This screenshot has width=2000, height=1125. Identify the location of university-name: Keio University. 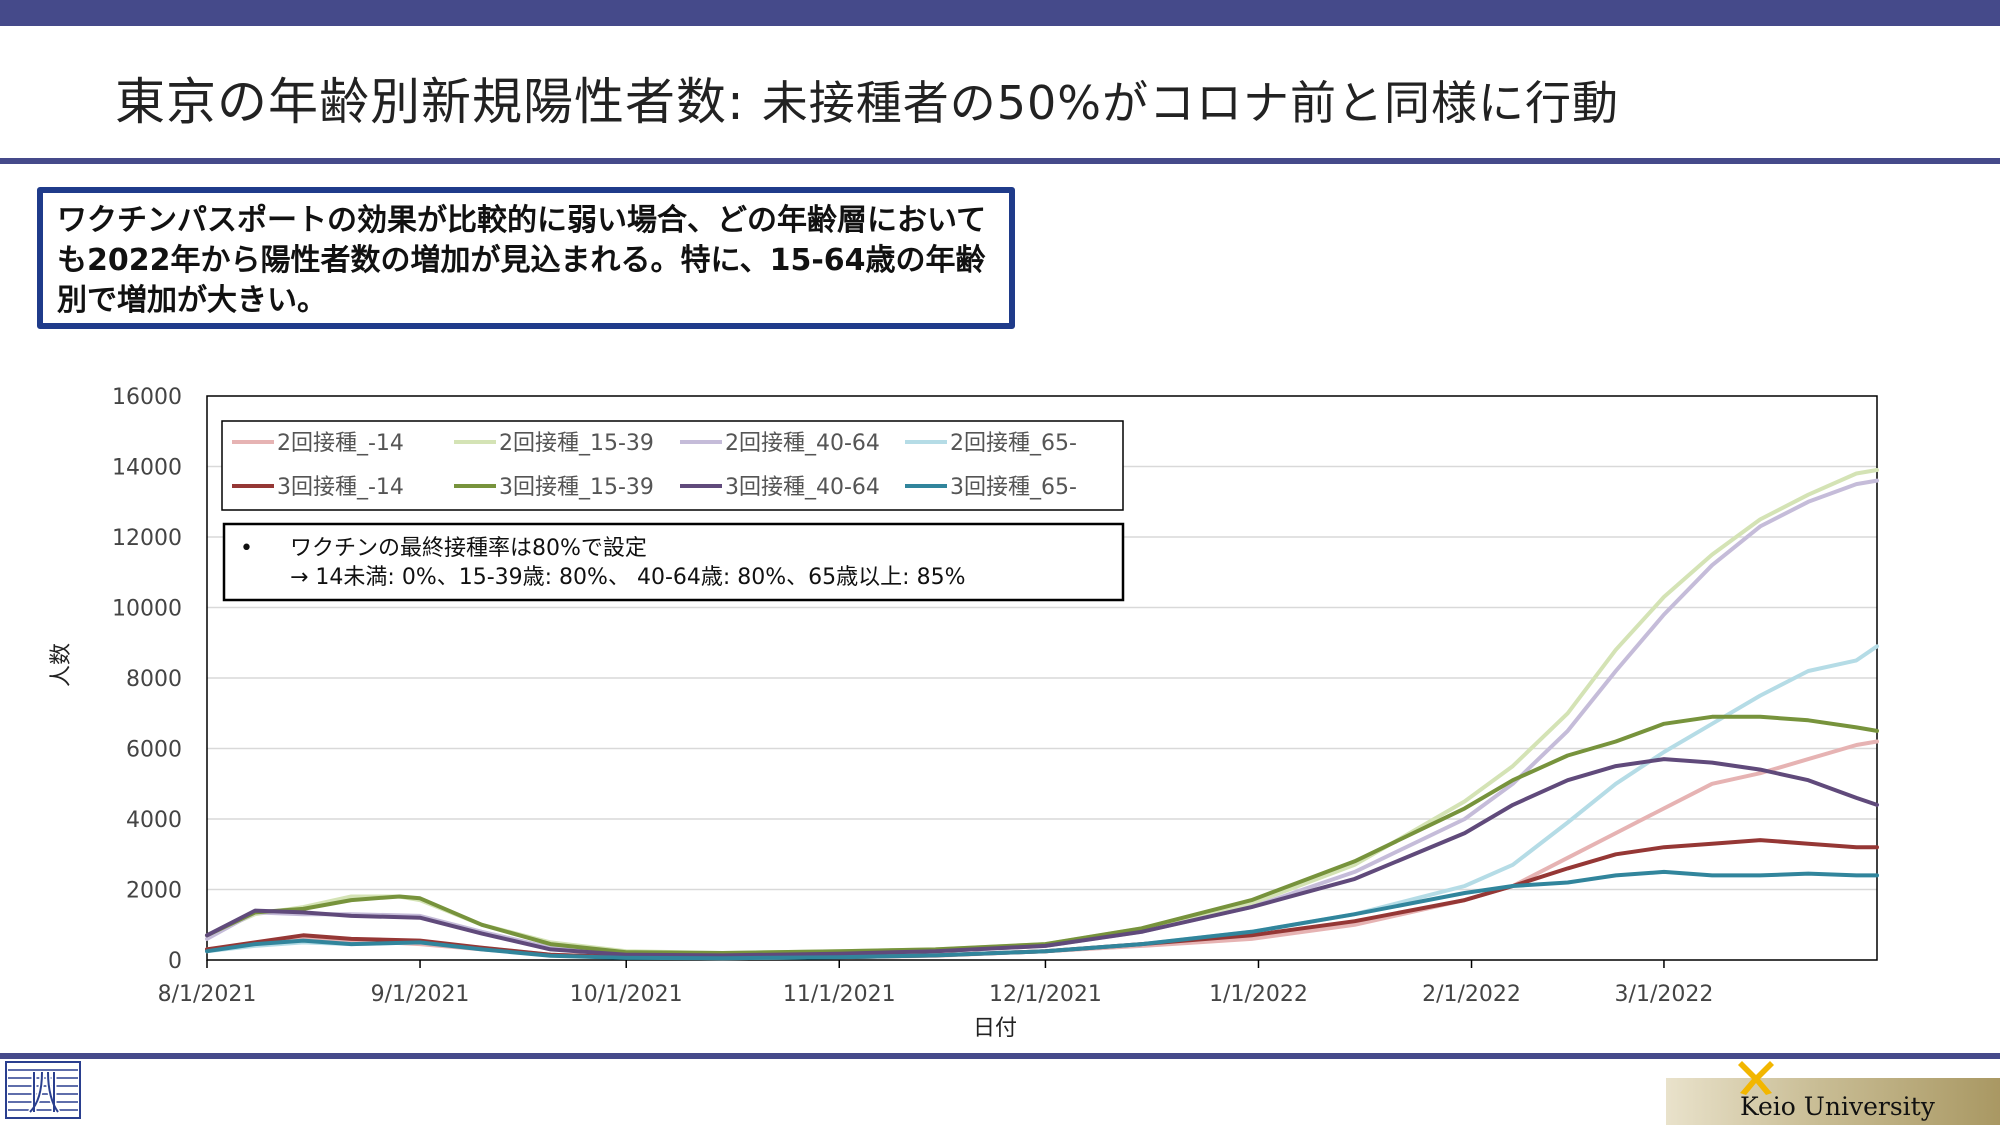
(1837, 1106).